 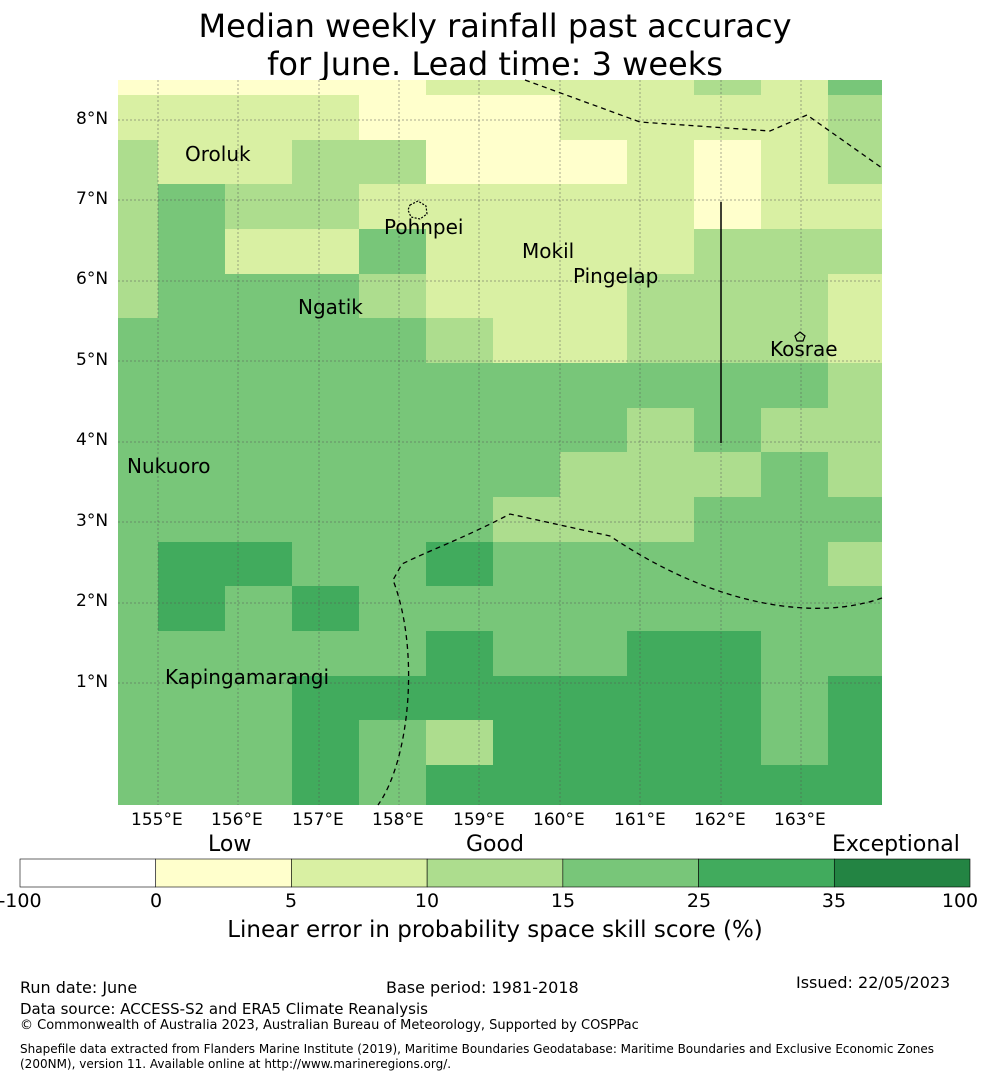 I want to click on lon-tick-label: 160°E, so click(x=559, y=820).